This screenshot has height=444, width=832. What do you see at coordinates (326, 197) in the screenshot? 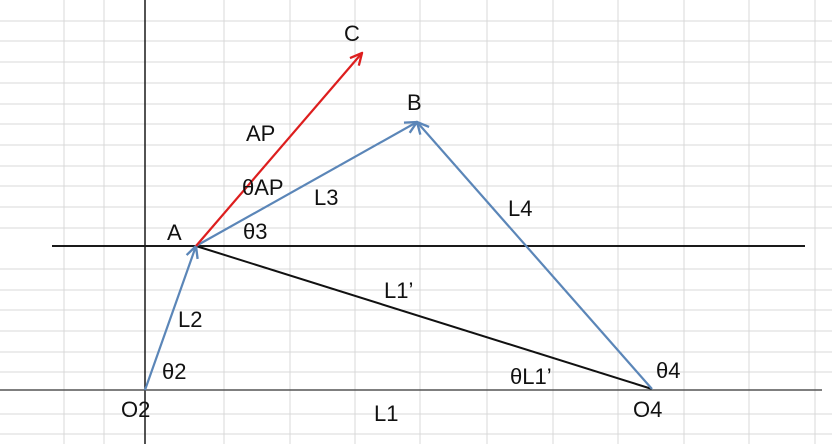
I see `link-label-l3: L3` at bounding box center [326, 197].